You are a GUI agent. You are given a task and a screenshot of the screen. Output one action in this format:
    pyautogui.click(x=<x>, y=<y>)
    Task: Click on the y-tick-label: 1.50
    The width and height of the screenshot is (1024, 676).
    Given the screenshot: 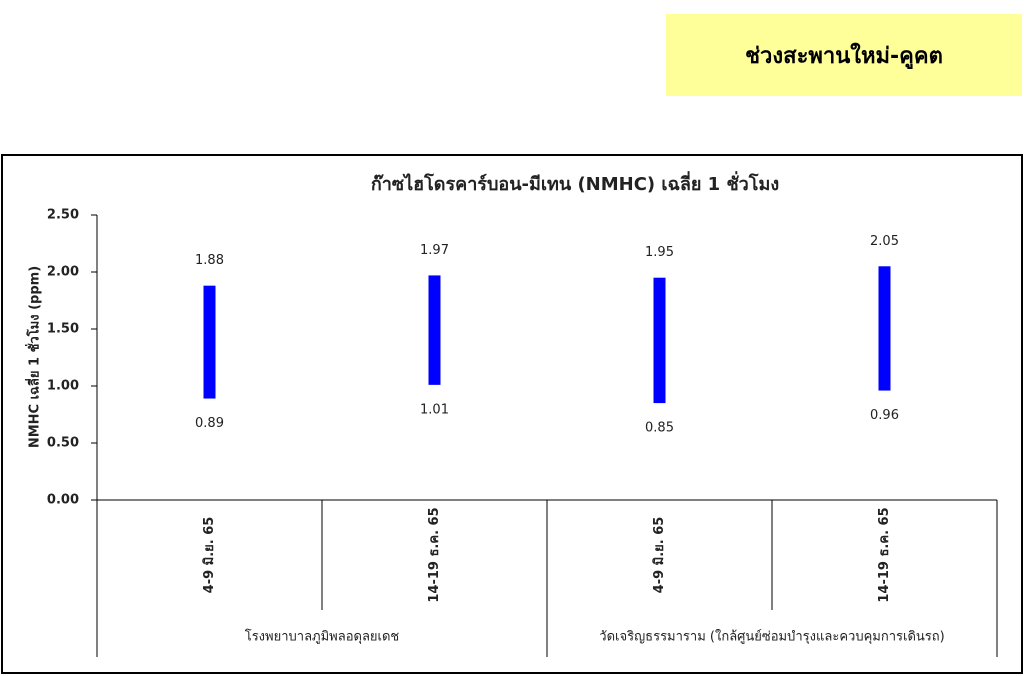 What is the action you would take?
    pyautogui.click(x=63, y=329)
    